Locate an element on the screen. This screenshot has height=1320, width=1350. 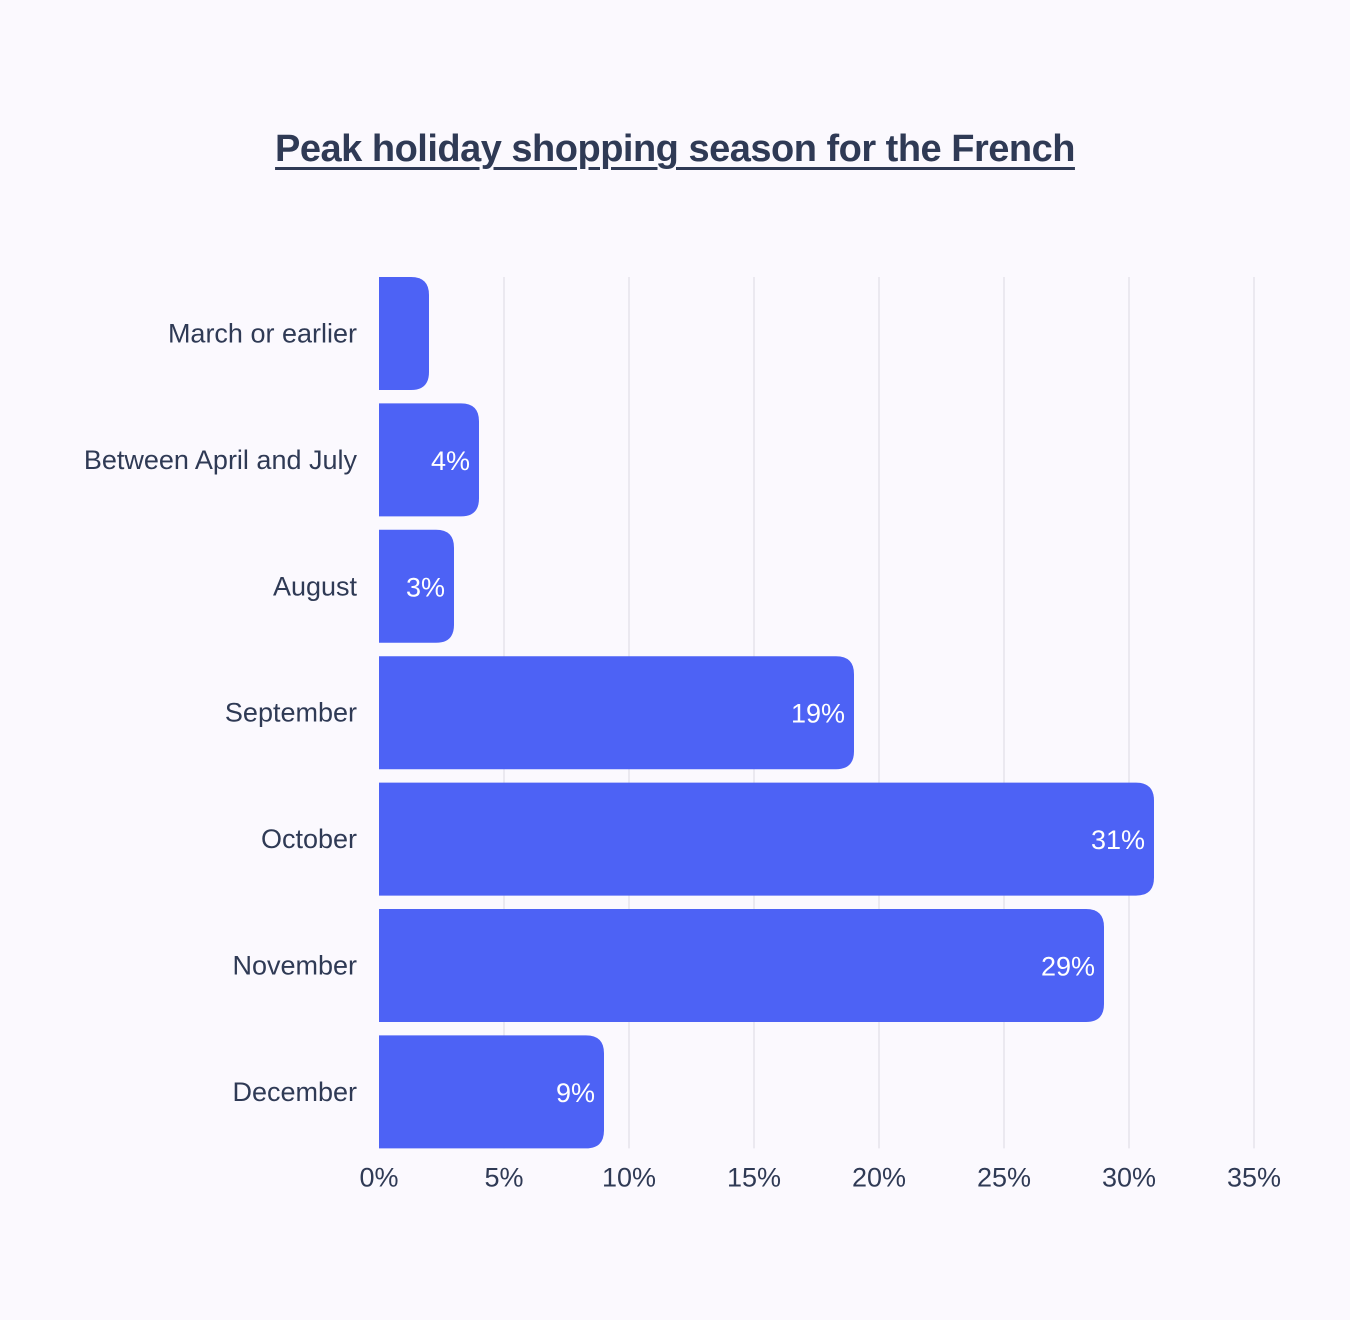
x-tick-label: 15% is located at coordinates (754, 1177).